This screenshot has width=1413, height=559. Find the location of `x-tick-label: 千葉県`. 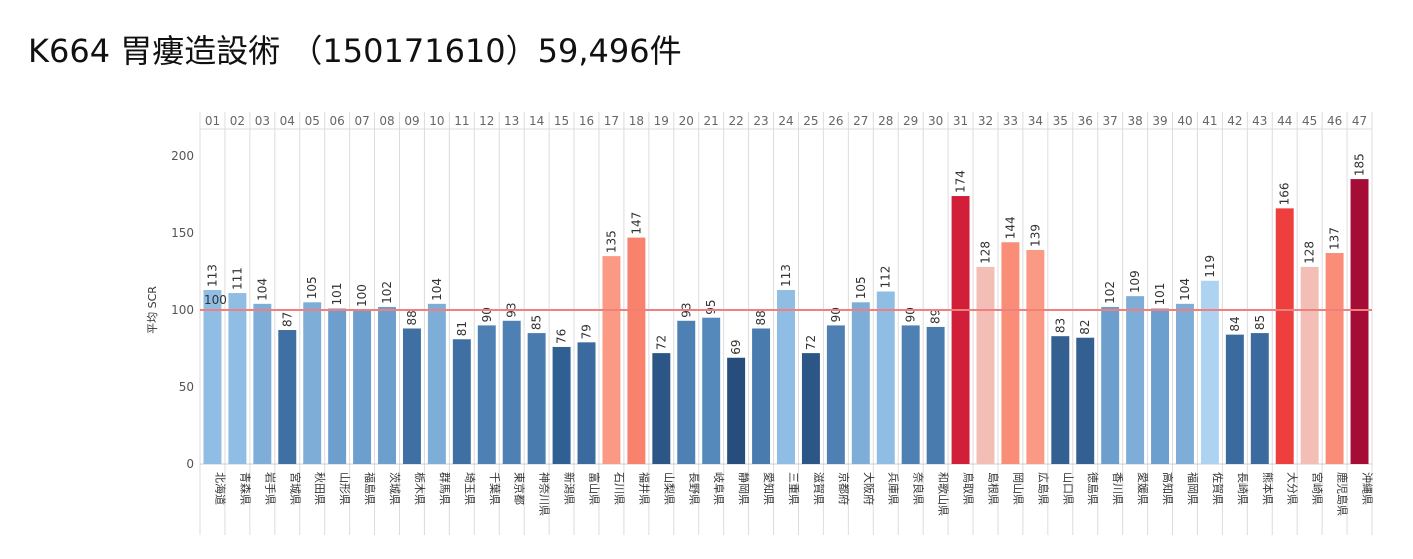

x-tick-label: 千葉県 is located at coordinates (495, 488).